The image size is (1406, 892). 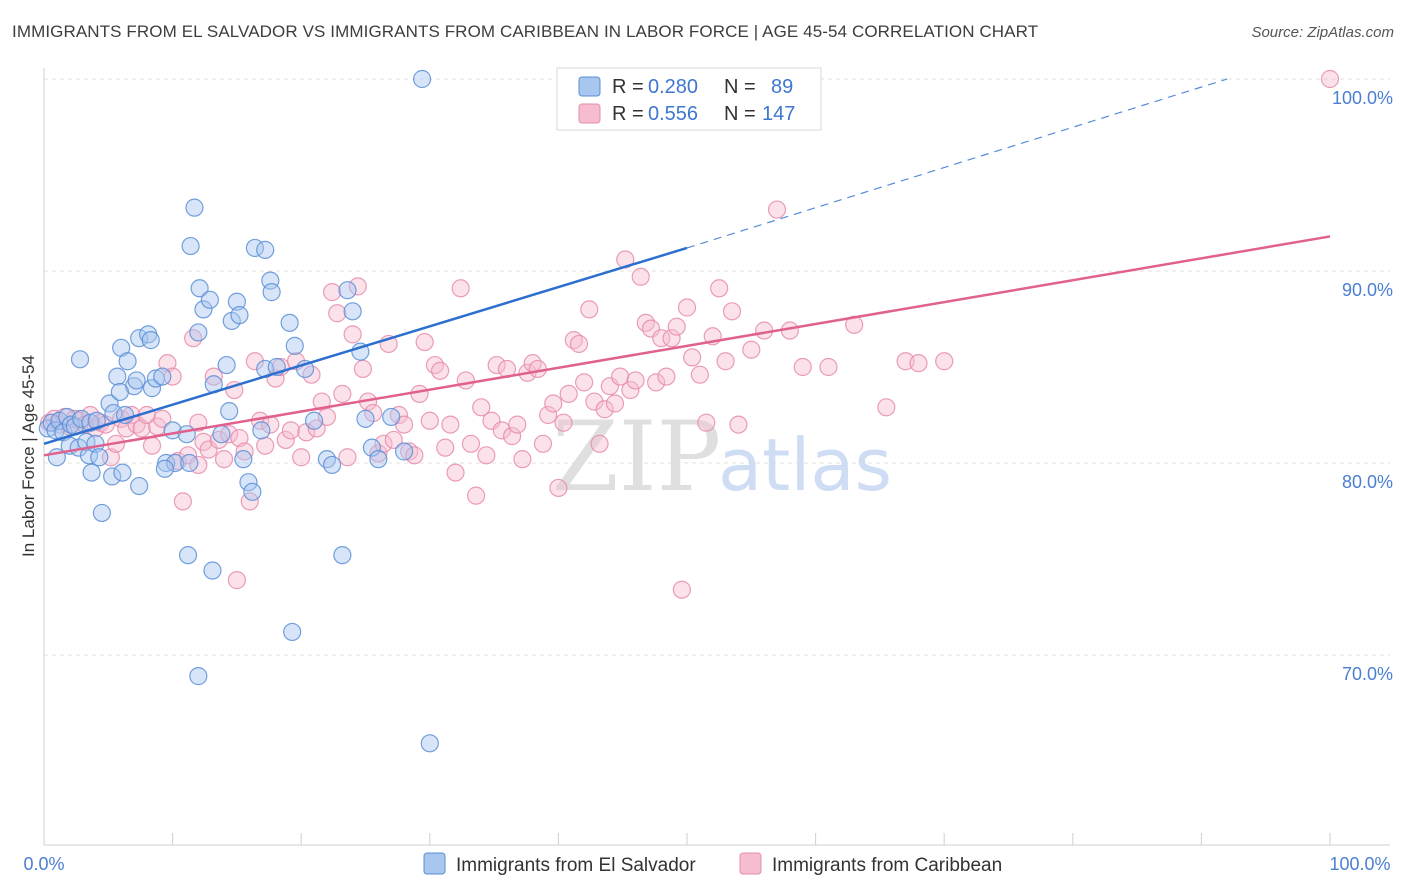 I want to click on legend-n-value-1: 89, so click(x=782, y=87).